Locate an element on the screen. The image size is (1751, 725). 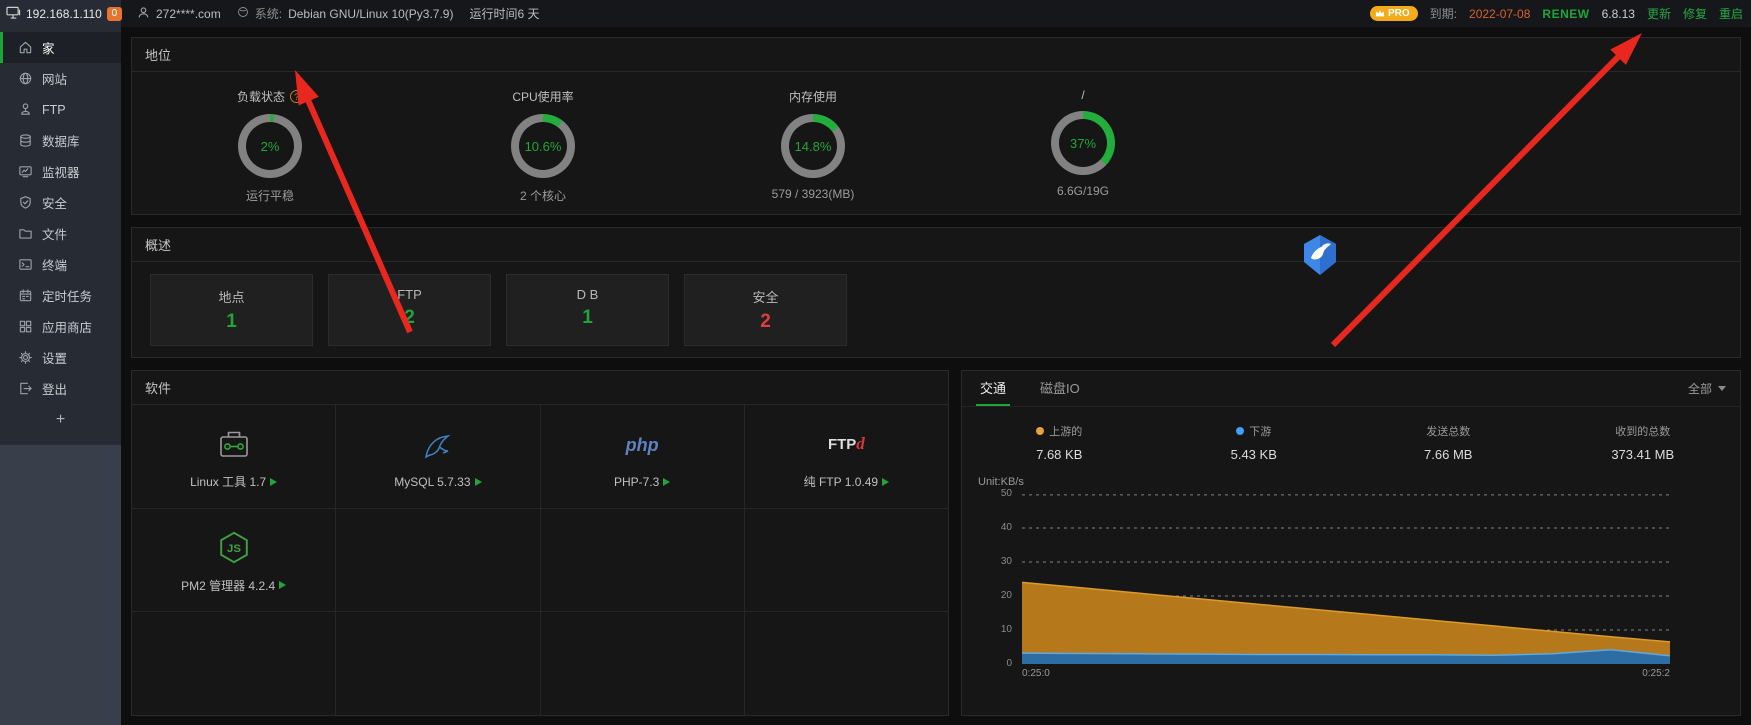
grid-icon is located at coordinates (25, 326).